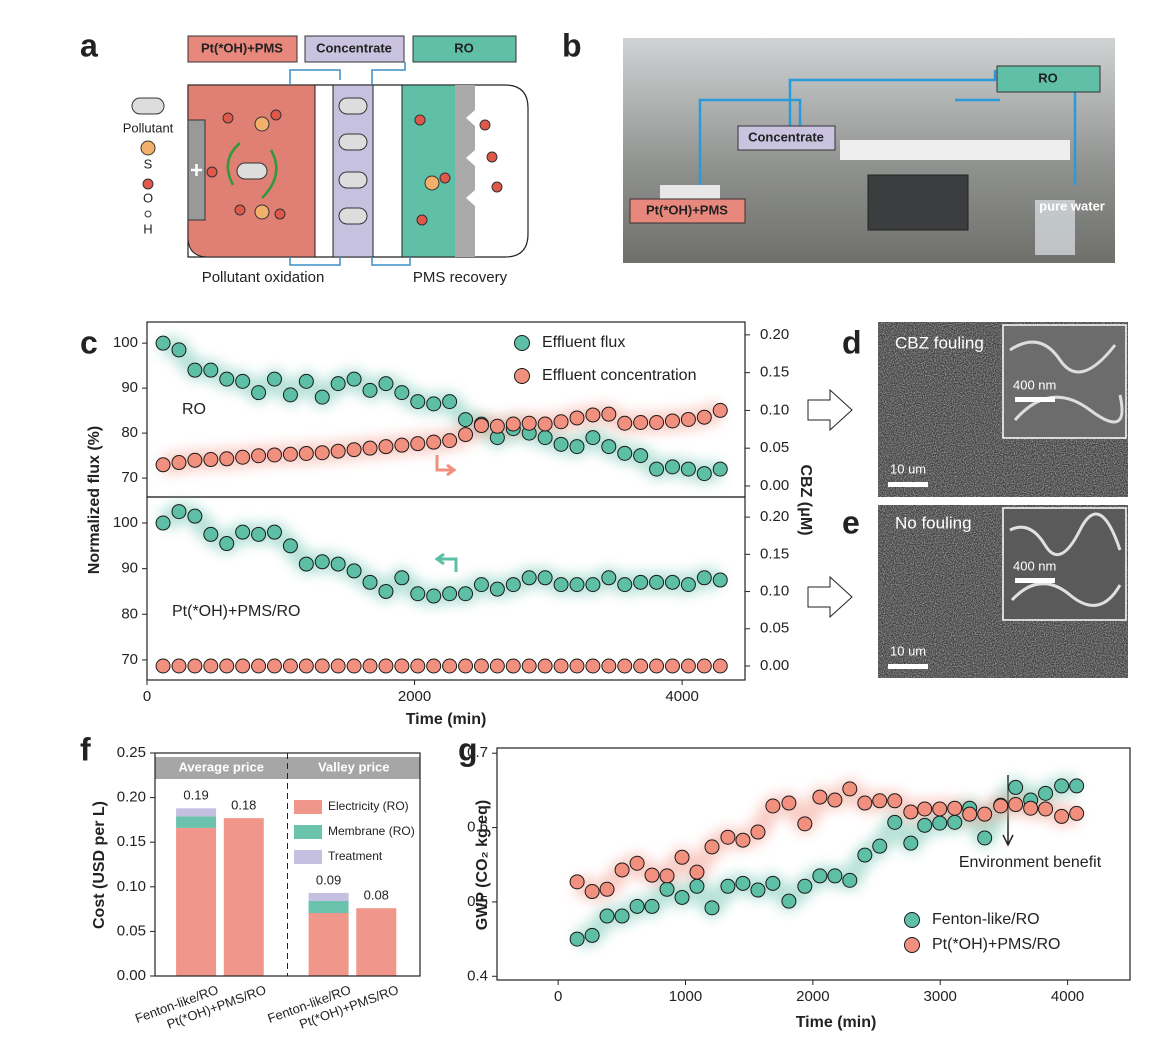 The image size is (1174, 1052). What do you see at coordinates (912, 920) in the screenshot?
I see `legend-marker` at bounding box center [912, 920].